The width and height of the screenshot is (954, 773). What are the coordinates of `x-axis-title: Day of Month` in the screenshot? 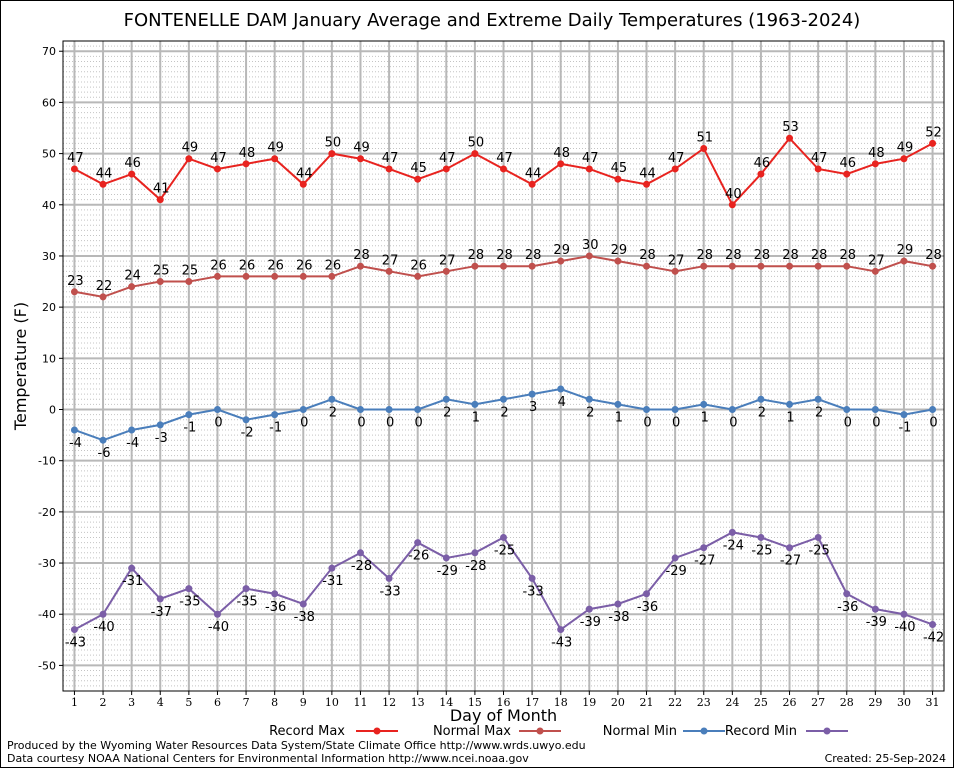 It's located at (503, 715).